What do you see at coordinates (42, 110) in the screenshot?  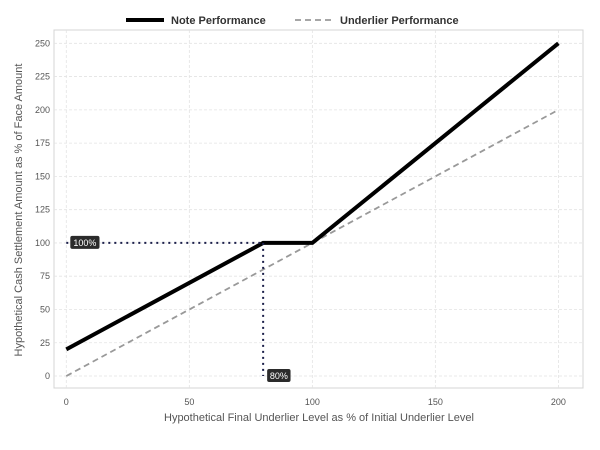 I see `y-tick-label: 200` at bounding box center [42, 110].